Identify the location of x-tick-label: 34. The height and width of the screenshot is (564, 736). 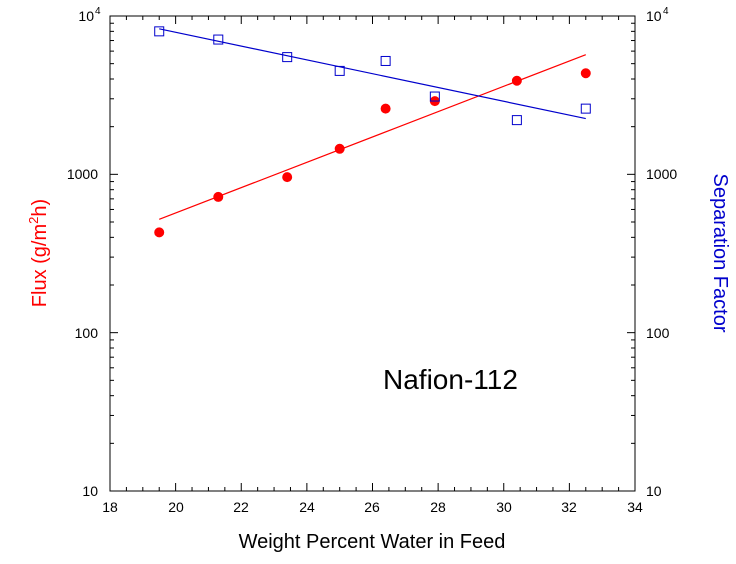
(635, 507).